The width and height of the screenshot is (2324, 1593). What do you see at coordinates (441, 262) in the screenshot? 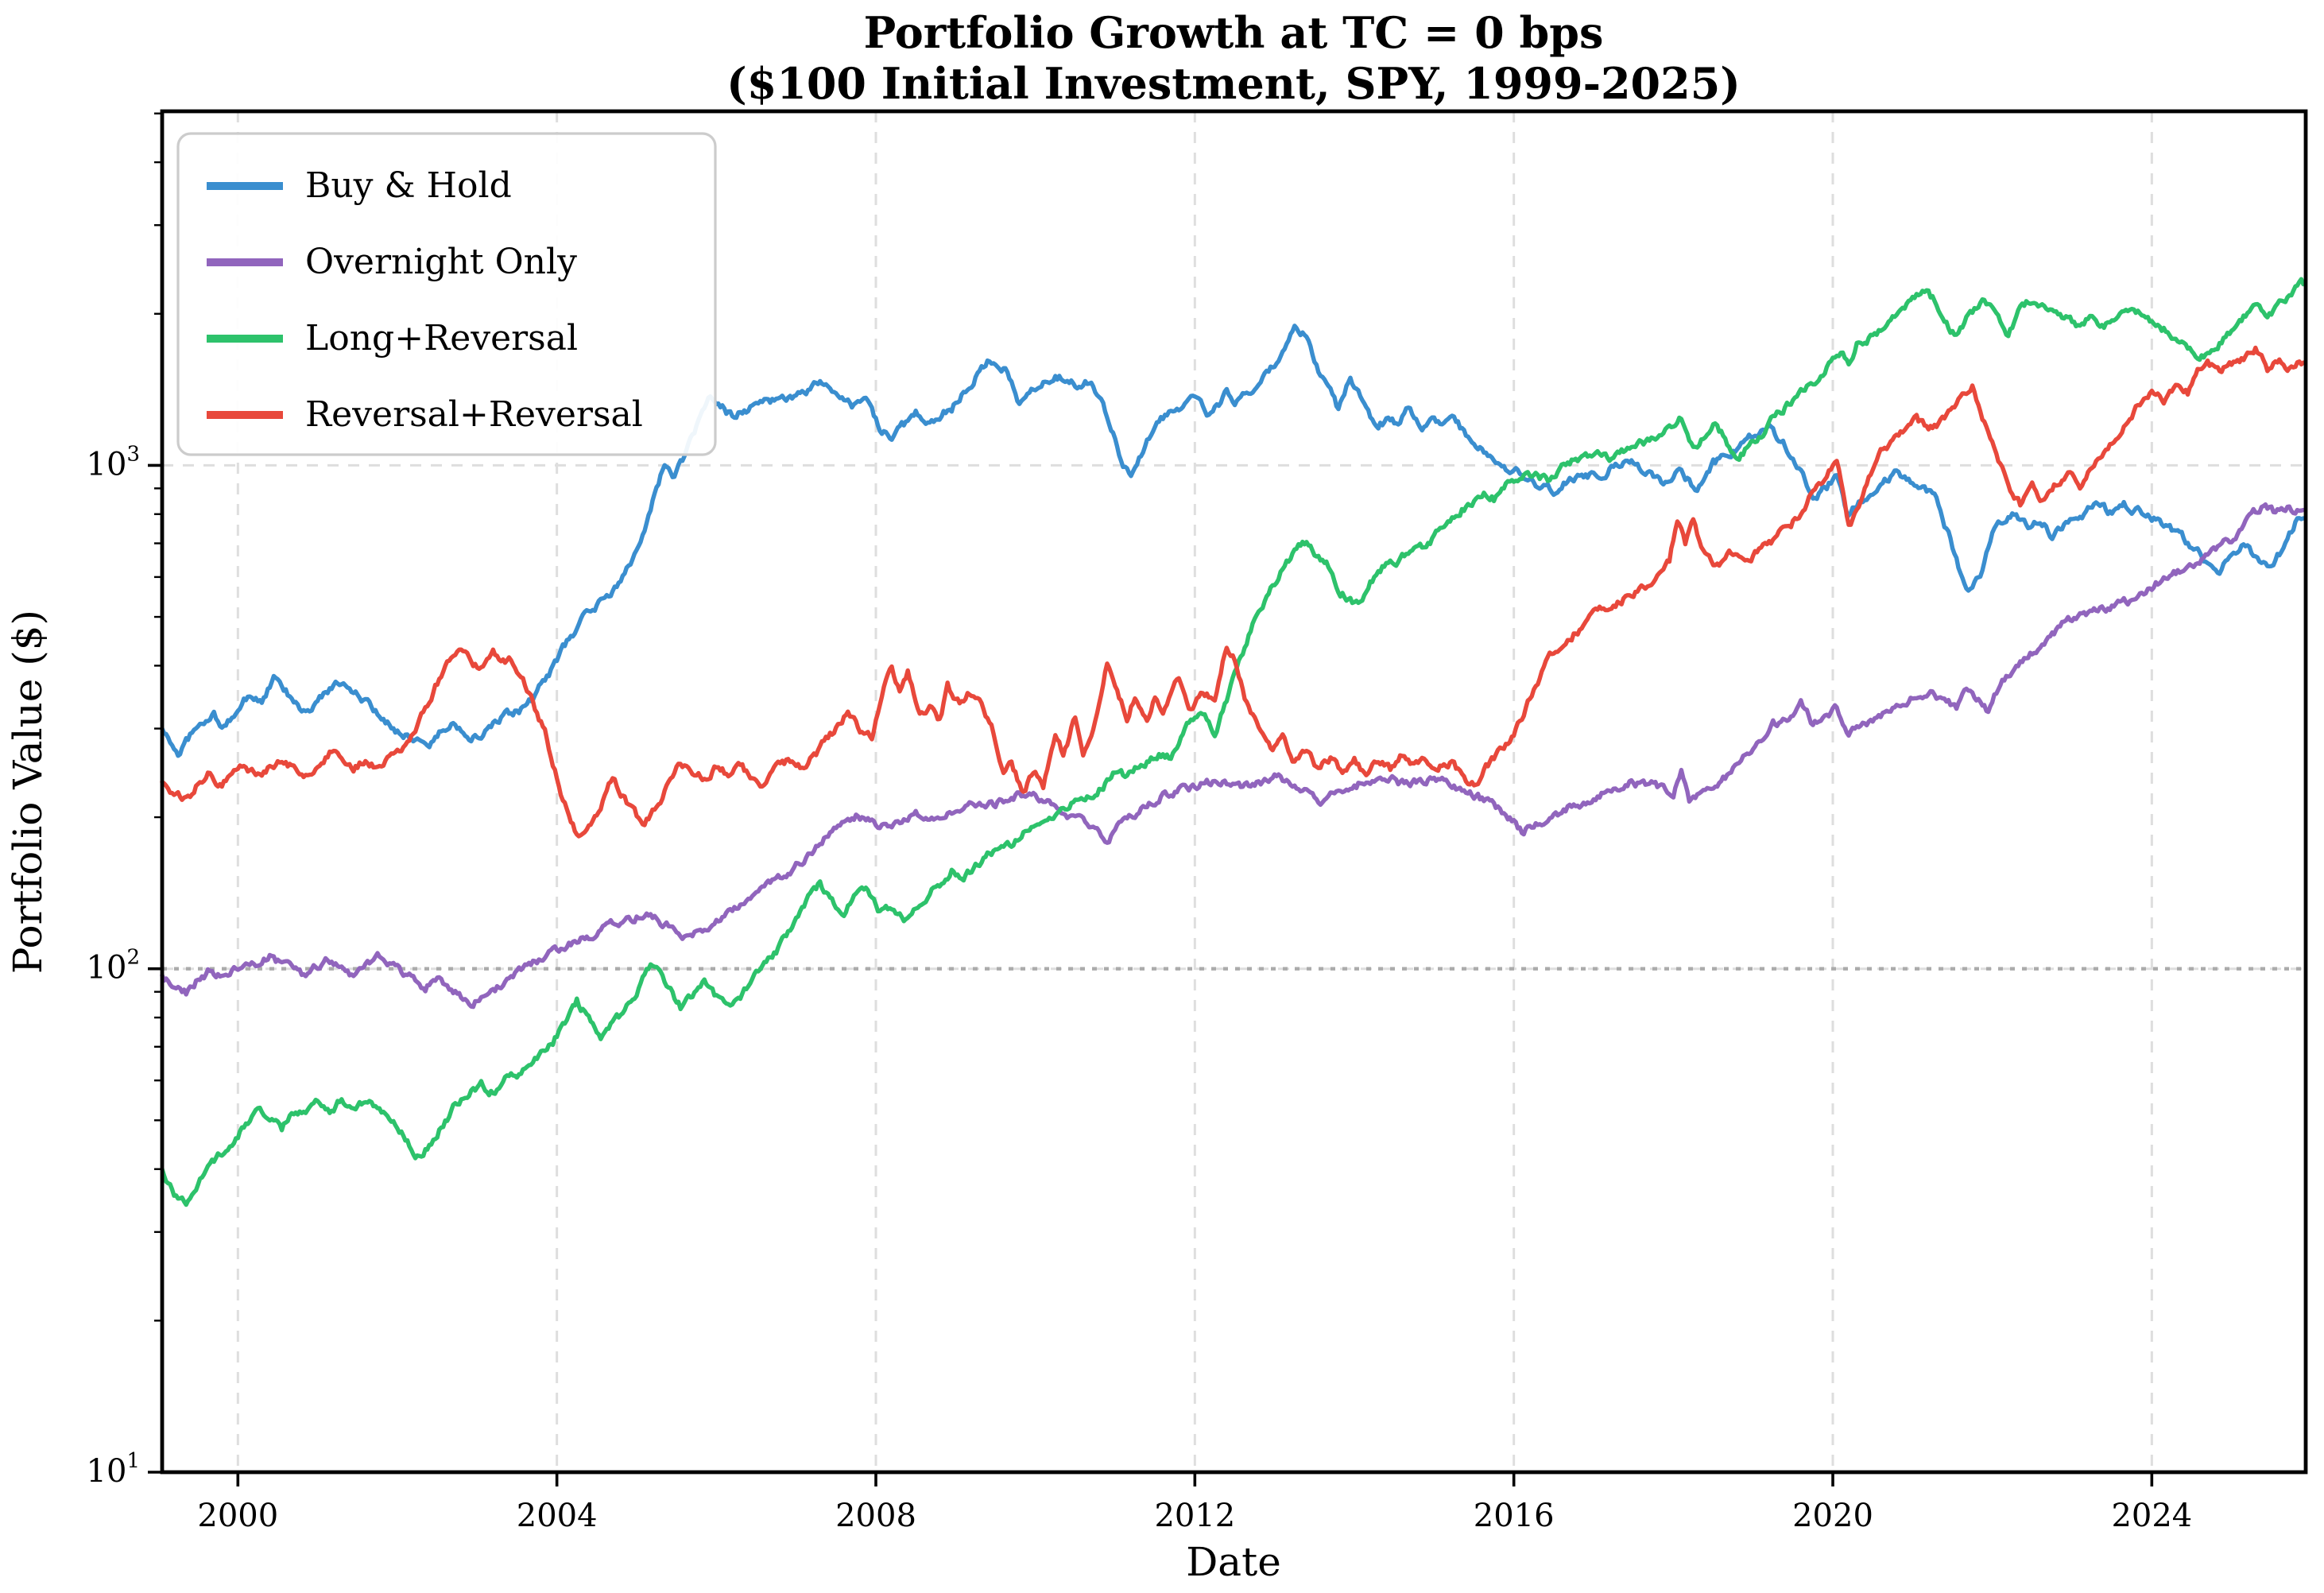
I see `legend-label-2: Overnight Only` at bounding box center [441, 262].